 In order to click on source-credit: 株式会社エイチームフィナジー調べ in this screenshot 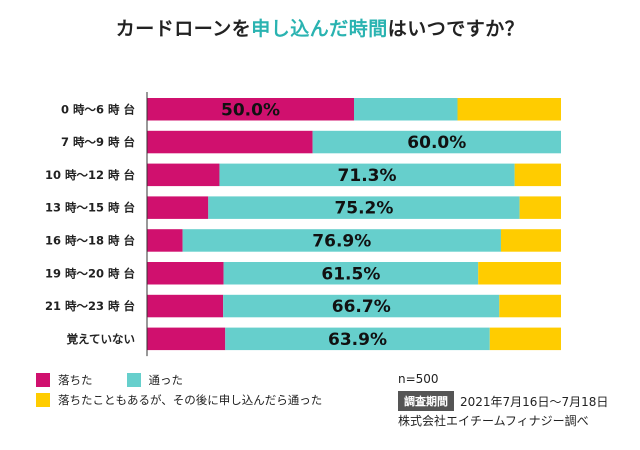, I will do `click(493, 421)`.